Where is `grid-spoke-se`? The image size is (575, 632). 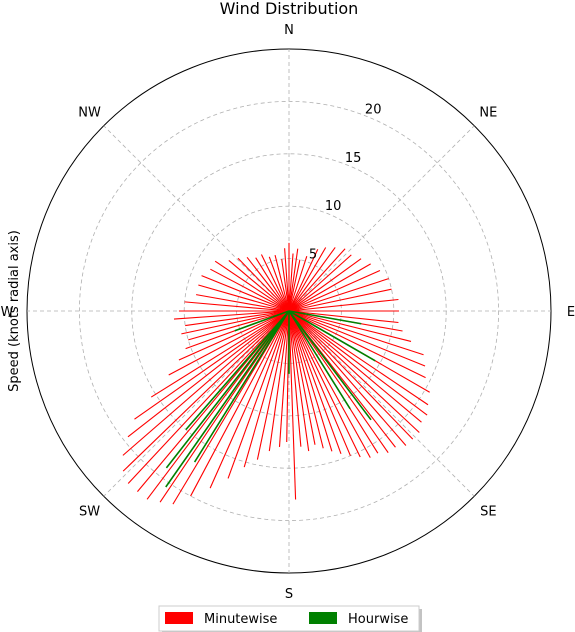
grid-spoke-se is located at coordinates (381, 403).